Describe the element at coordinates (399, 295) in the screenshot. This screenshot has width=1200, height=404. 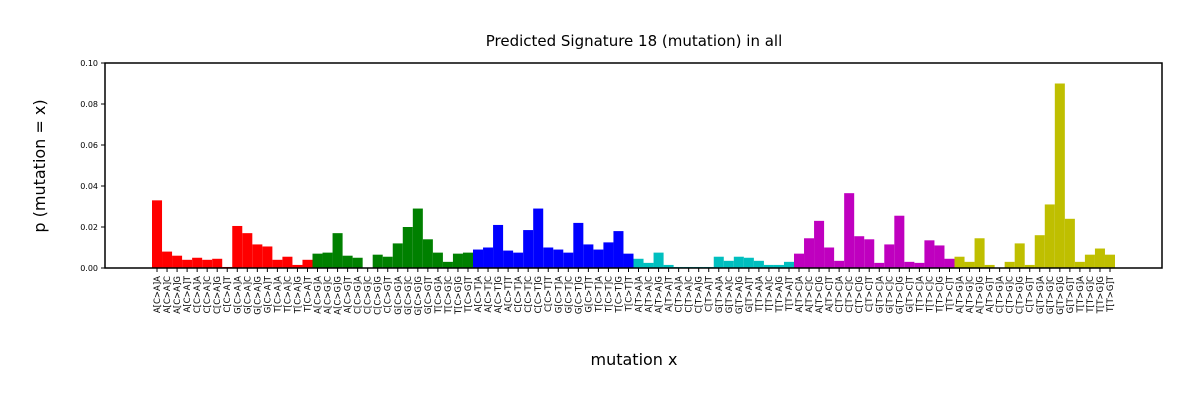
I see `x-tick-label: G[C>G]A` at that location.